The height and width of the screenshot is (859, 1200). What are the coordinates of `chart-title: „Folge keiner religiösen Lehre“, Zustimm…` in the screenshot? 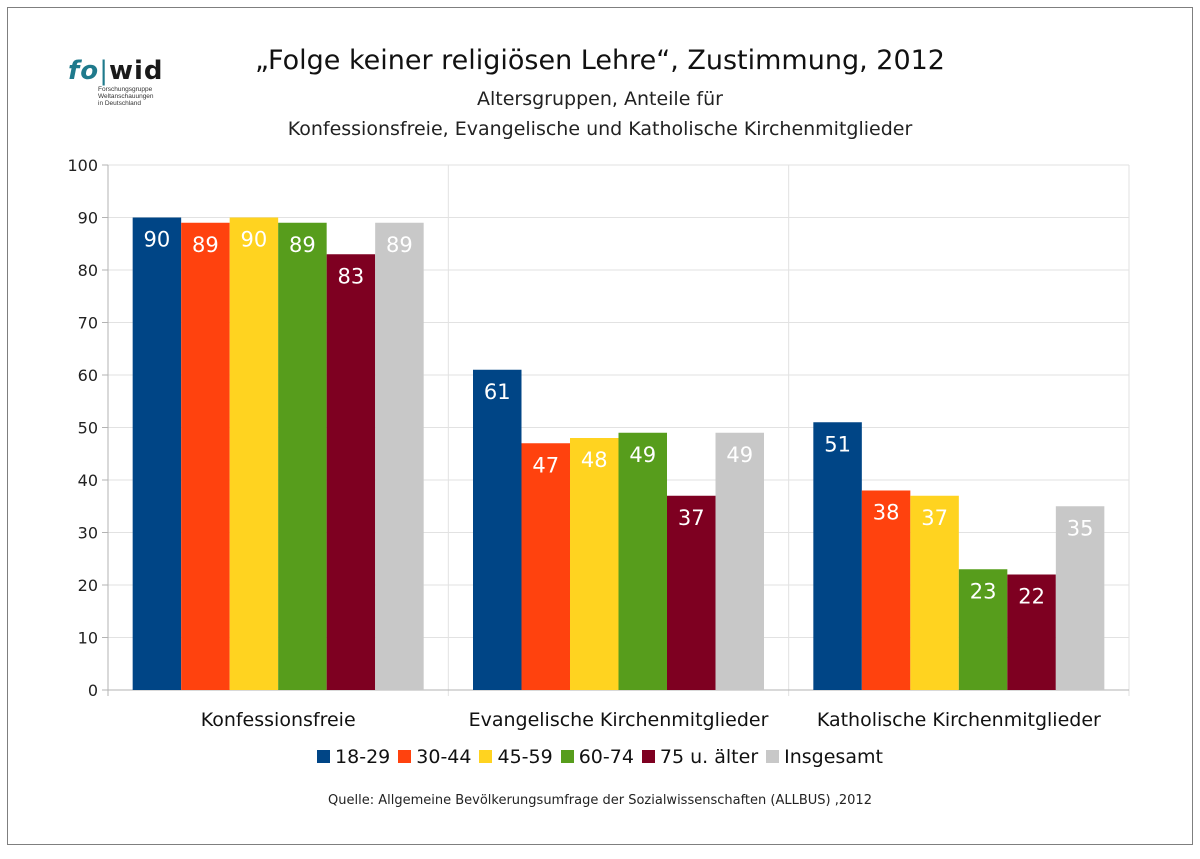 It's located at (600, 60).